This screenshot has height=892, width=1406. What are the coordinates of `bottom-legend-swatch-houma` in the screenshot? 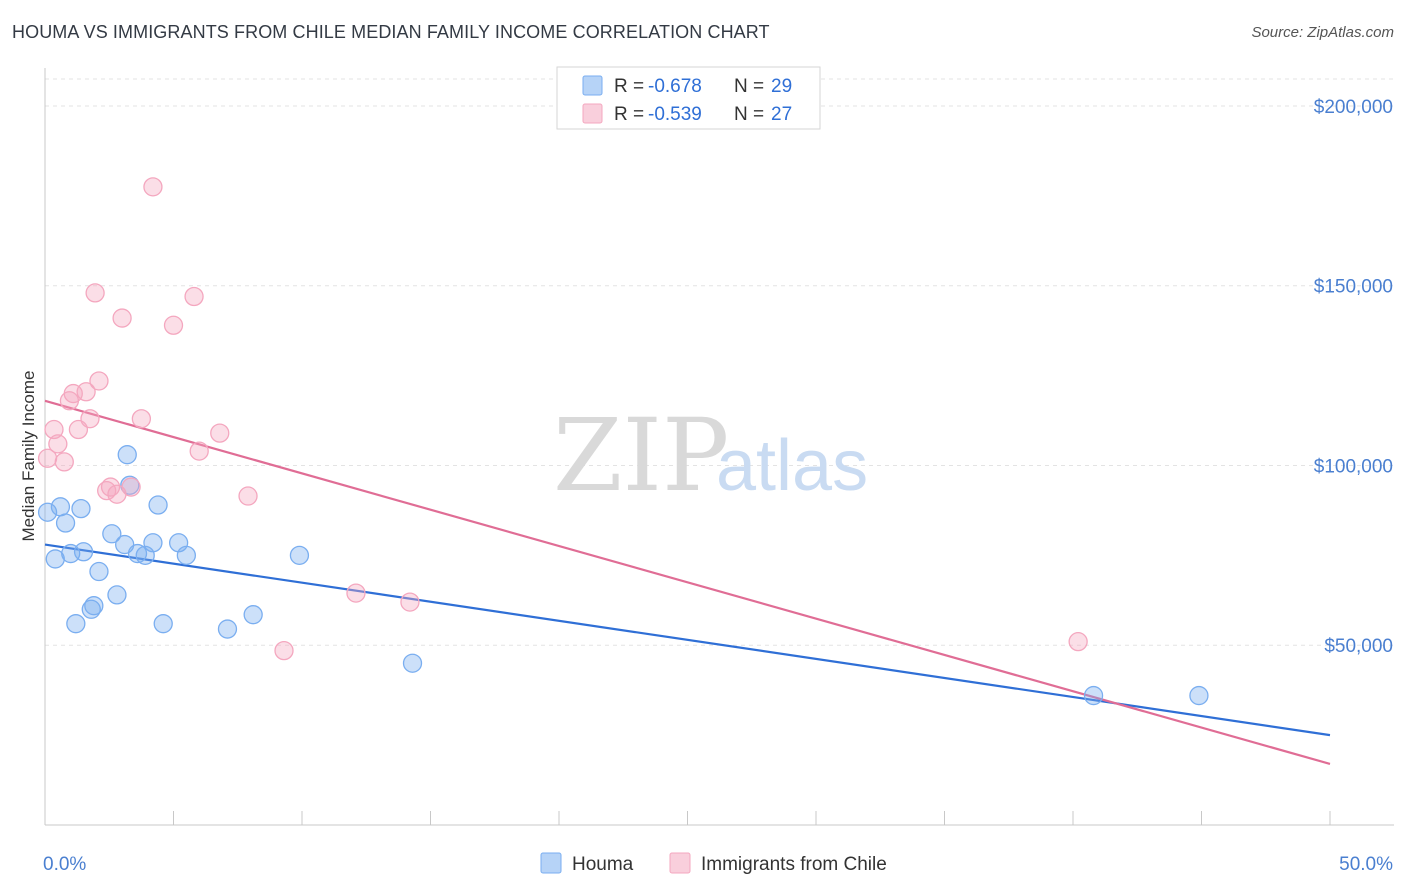 It's located at (551, 863).